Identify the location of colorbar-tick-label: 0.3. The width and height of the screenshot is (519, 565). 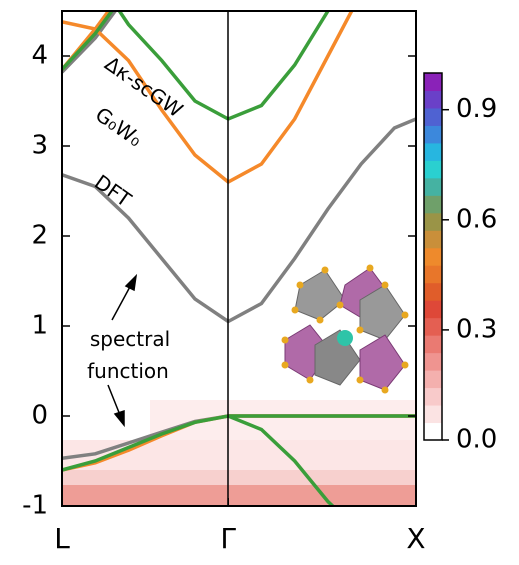
(476, 329).